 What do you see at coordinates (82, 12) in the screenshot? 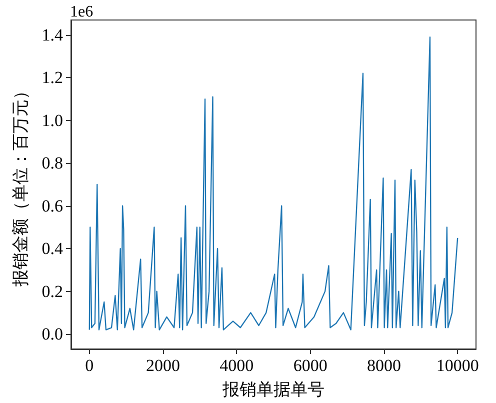
I see `annotation: 1e6` at bounding box center [82, 12].